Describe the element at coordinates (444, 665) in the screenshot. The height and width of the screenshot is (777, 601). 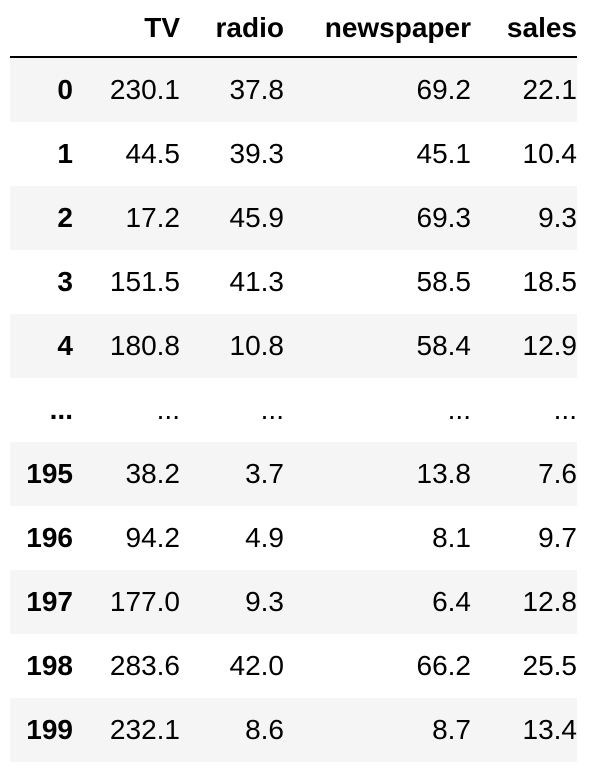
I see `newspaper-cell: 66.2` at that location.